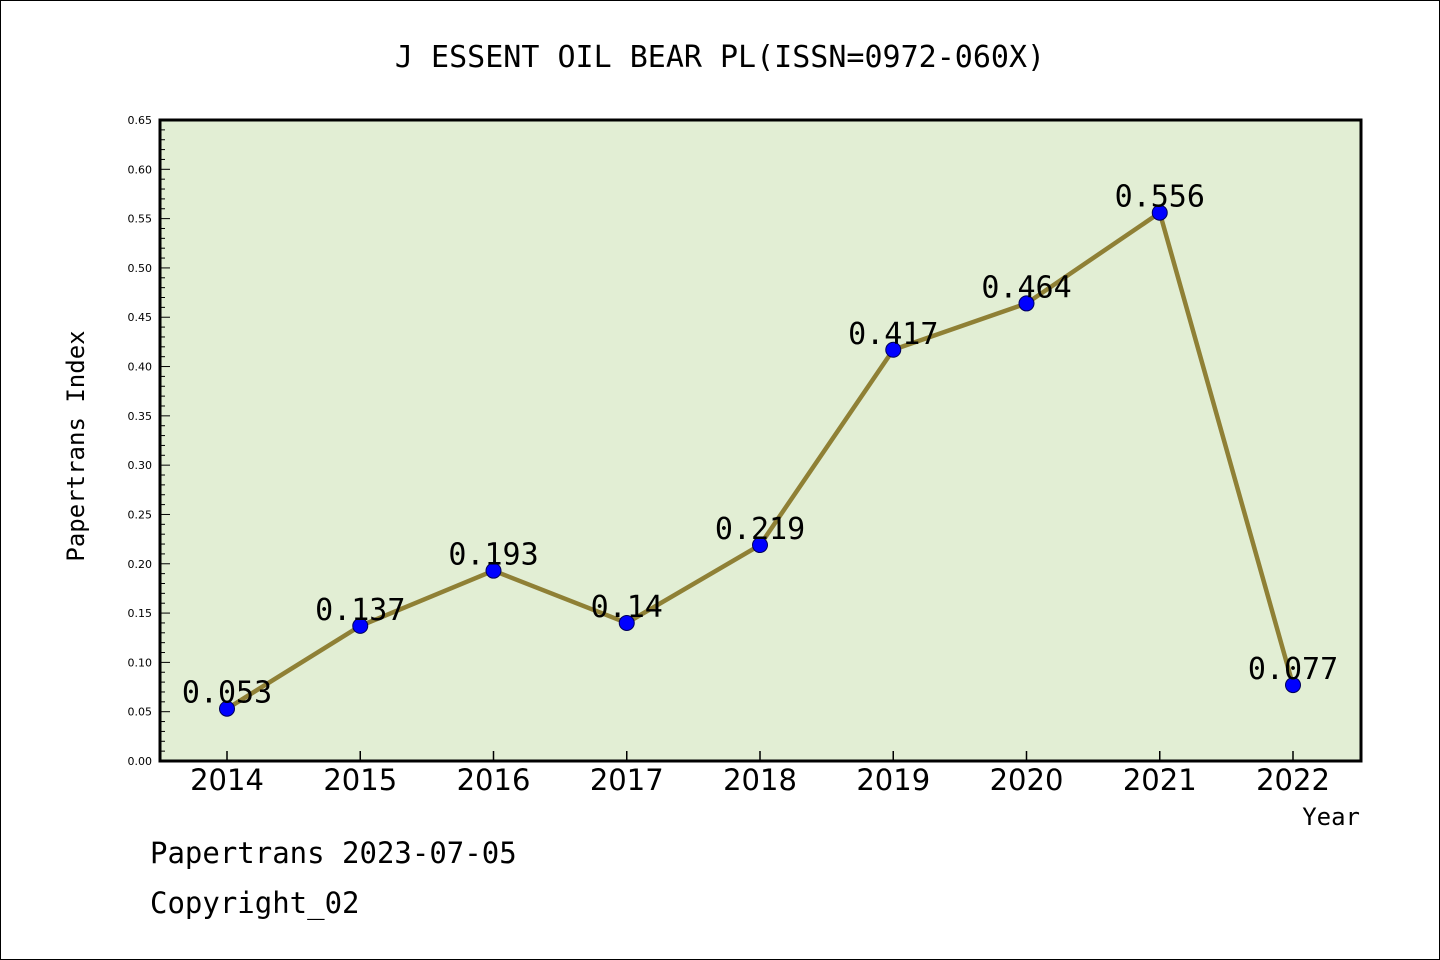 The height and width of the screenshot is (960, 1440). Describe the element at coordinates (360, 610) in the screenshot. I see `data-label: 0.137` at that location.